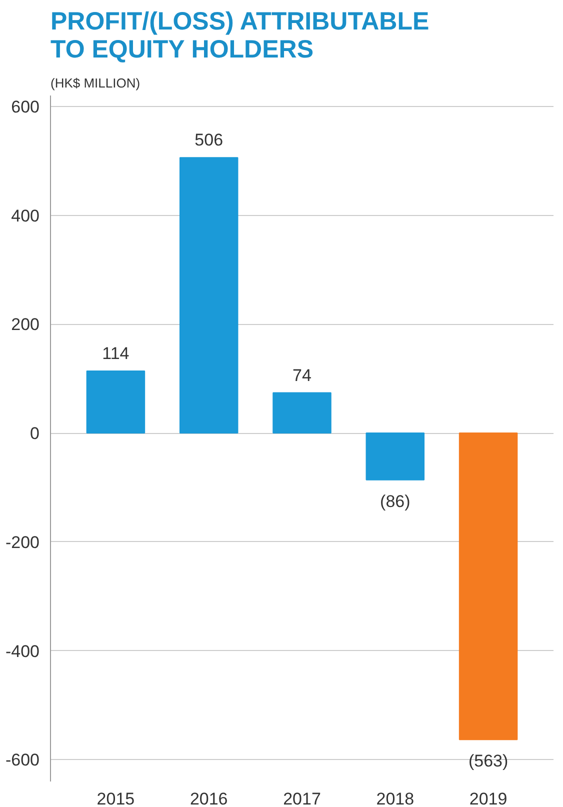 The width and height of the screenshot is (563, 807). I want to click on chart-title: PROFIT/(LOSS) ATTRIBUTABLE TO EQUITY HOLDERS, so click(240, 36).